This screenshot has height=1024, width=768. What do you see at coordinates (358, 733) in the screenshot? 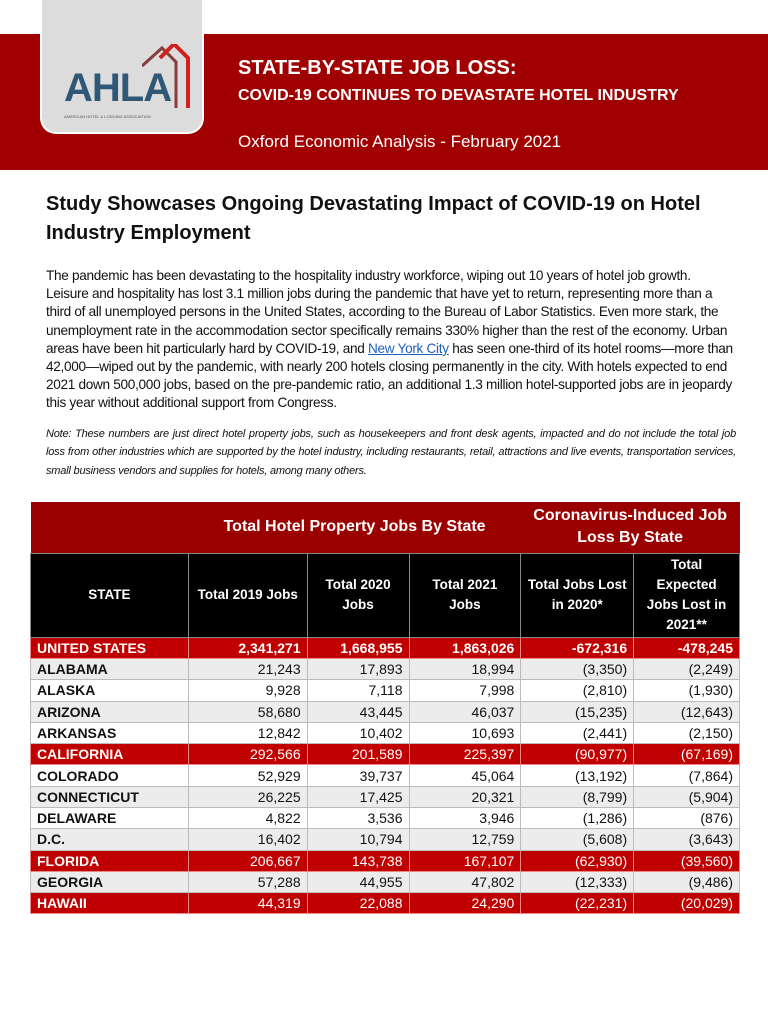
I see `value-cell: 10,402` at bounding box center [358, 733].